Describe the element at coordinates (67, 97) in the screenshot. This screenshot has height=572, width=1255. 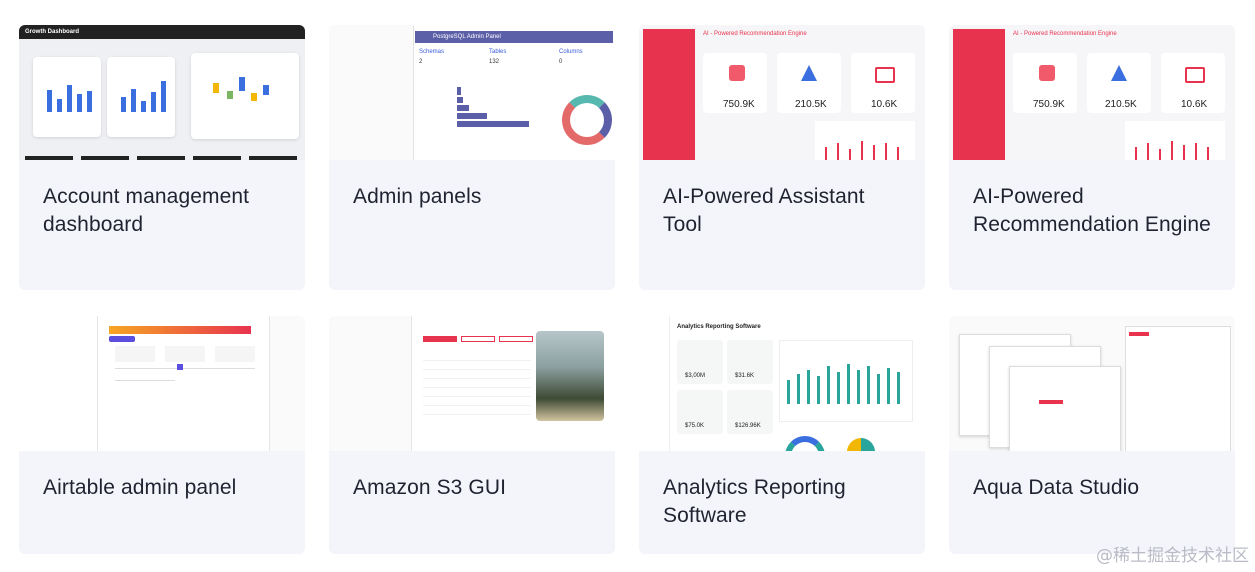
I see `thumb-chart-panel` at that location.